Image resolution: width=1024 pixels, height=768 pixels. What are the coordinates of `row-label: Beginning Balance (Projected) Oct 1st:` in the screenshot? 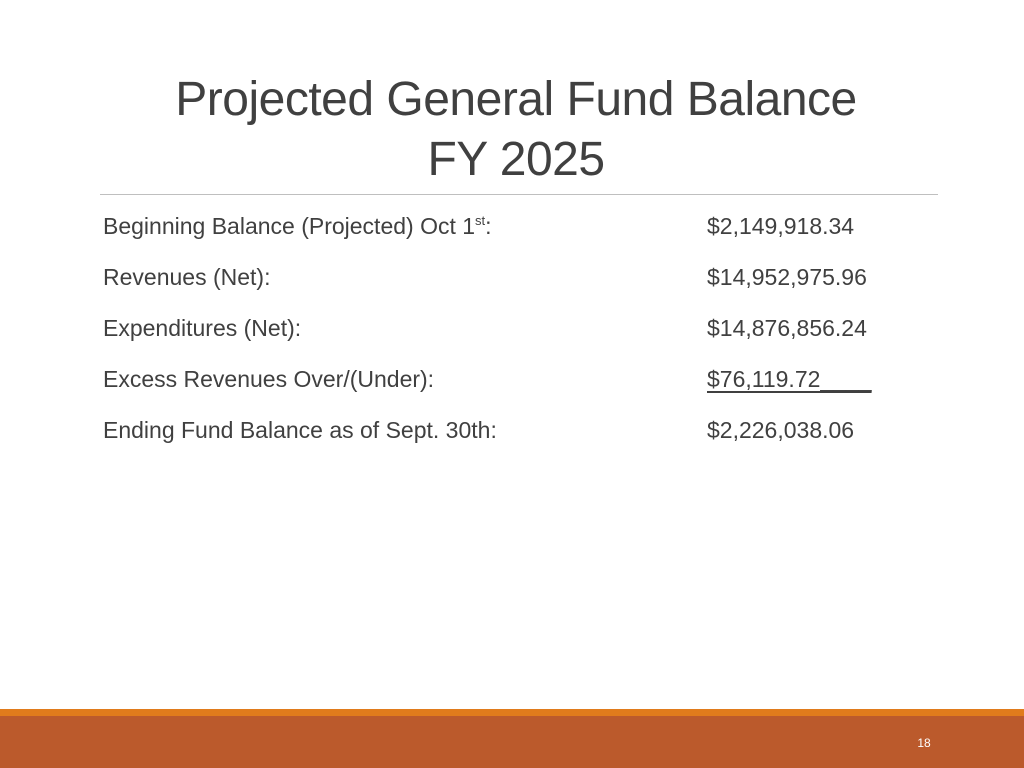 It's located at (297, 226).